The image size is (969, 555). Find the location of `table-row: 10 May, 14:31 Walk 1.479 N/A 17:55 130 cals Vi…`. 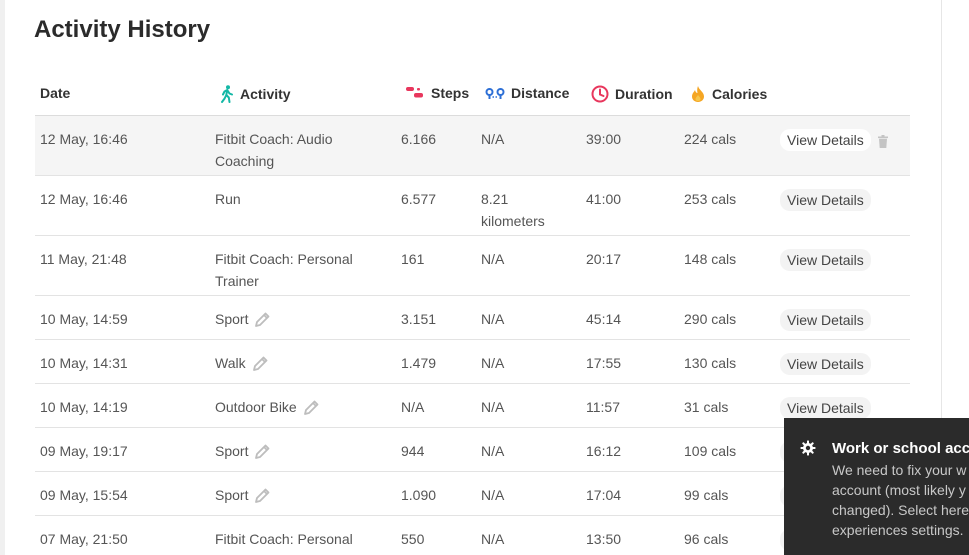

table-row: 10 May, 14:31 Walk 1.479 N/A 17:55 130 cals Vi… is located at coordinates (472, 362).